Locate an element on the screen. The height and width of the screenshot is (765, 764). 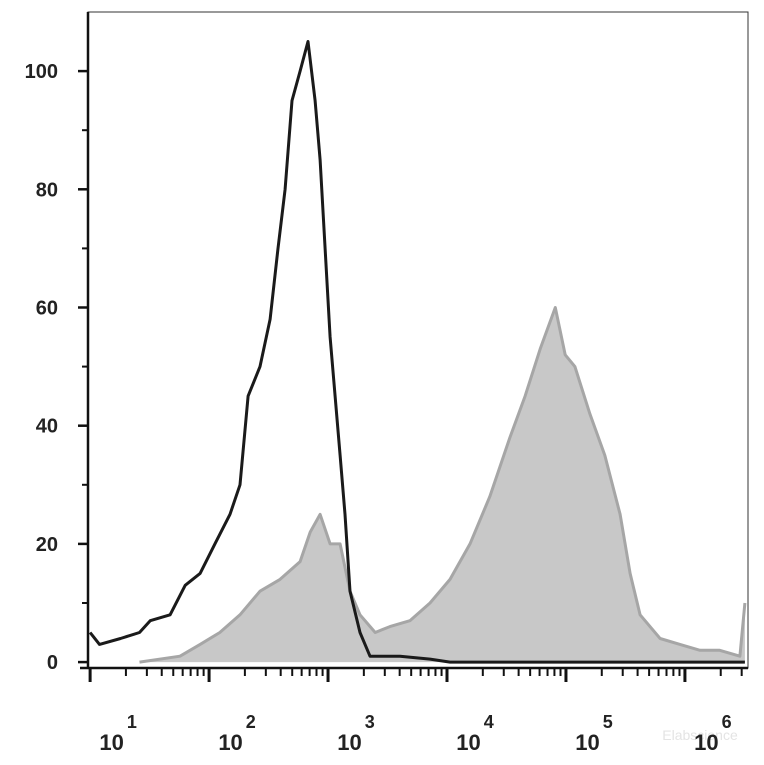
watermark: Elabscience is located at coordinates (700, 735).